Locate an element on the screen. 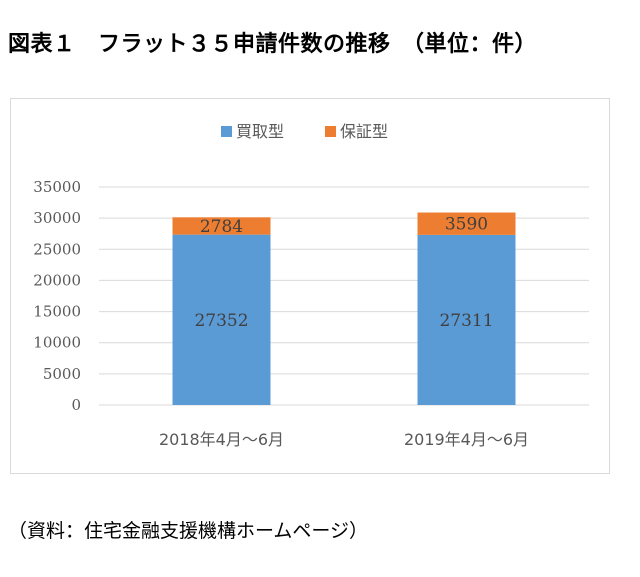 The width and height of the screenshot is (640, 577). y-tick-label: 35000 is located at coordinates (57, 187).